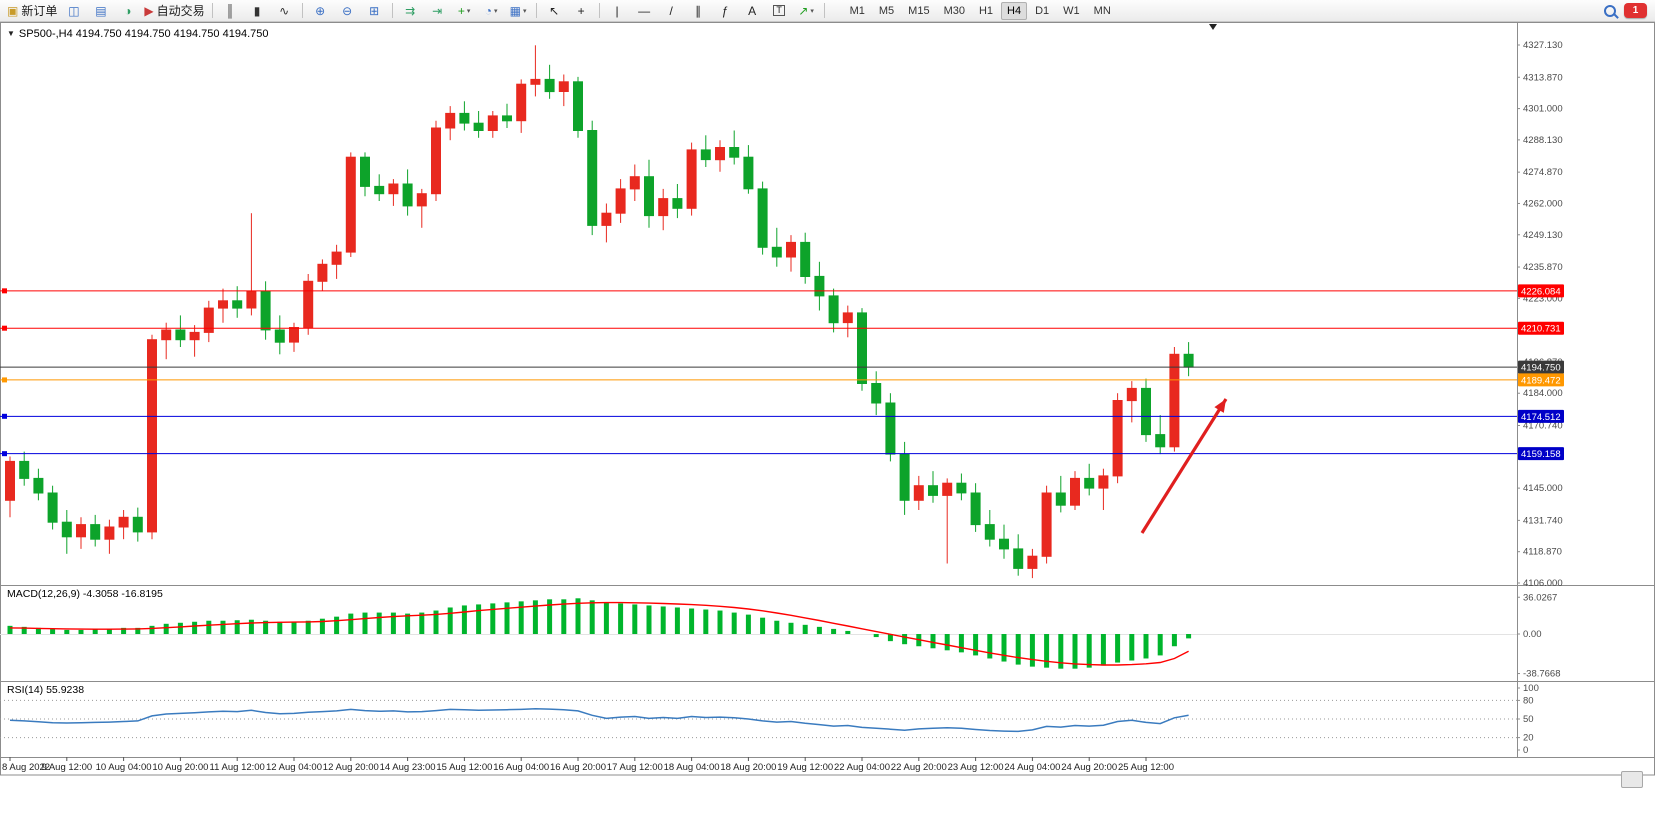 This screenshot has height=819, width=1655. I want to click on timeframe-group: M1 M5 M15 M30 H1 H4 D1 W1 MN, so click(980, 10).